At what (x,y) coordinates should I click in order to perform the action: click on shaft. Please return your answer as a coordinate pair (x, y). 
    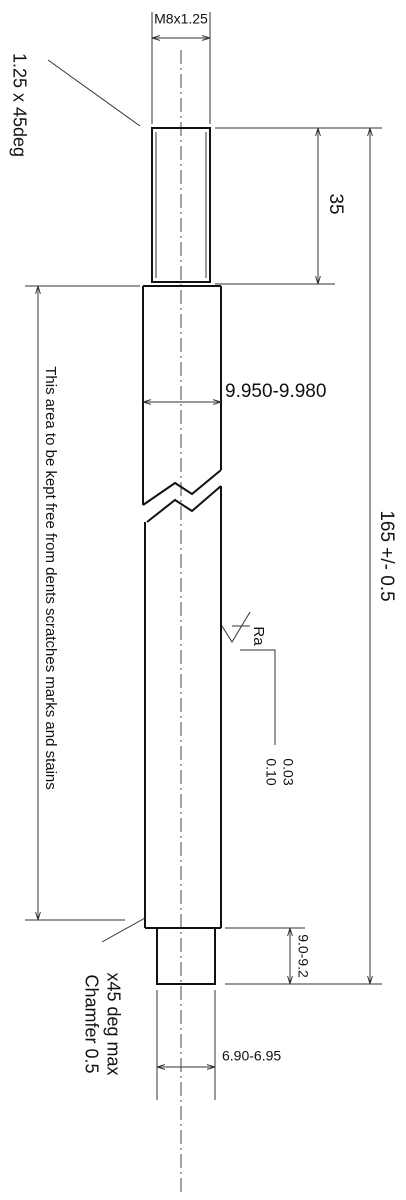
    Looking at the image, I should click on (182, 556).